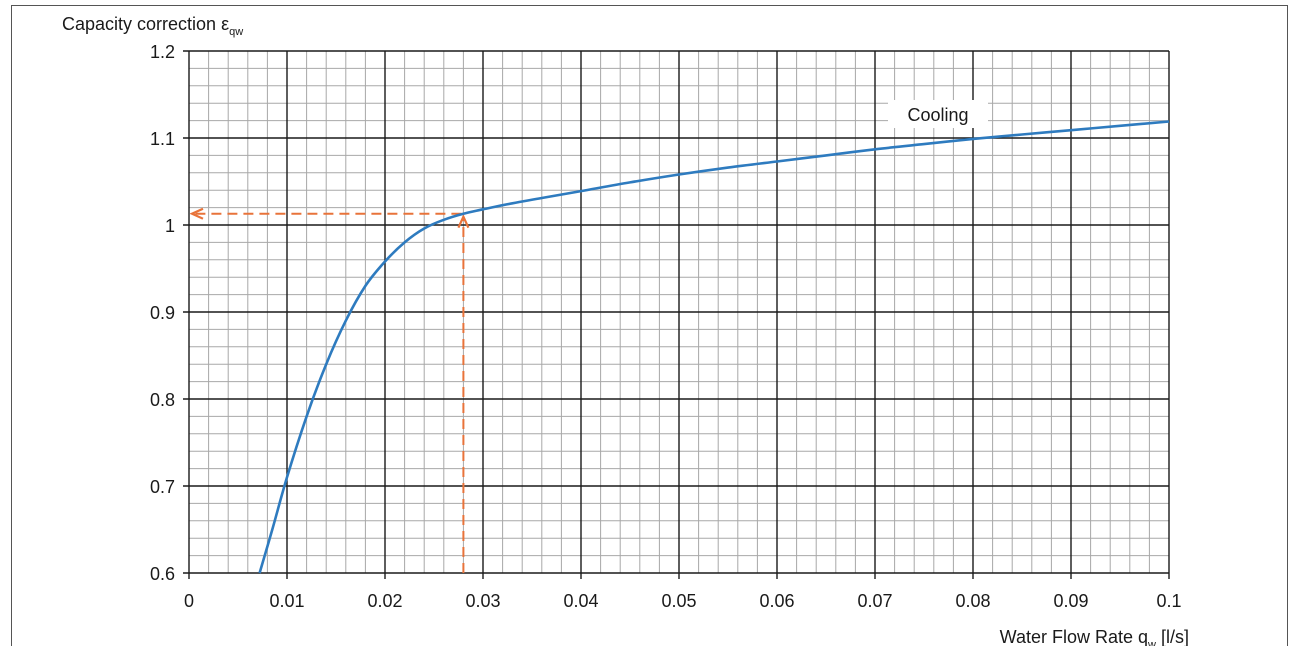 The width and height of the screenshot is (1289, 651). What do you see at coordinates (384, 601) in the screenshot?
I see `x-tick-label: 0.02` at bounding box center [384, 601].